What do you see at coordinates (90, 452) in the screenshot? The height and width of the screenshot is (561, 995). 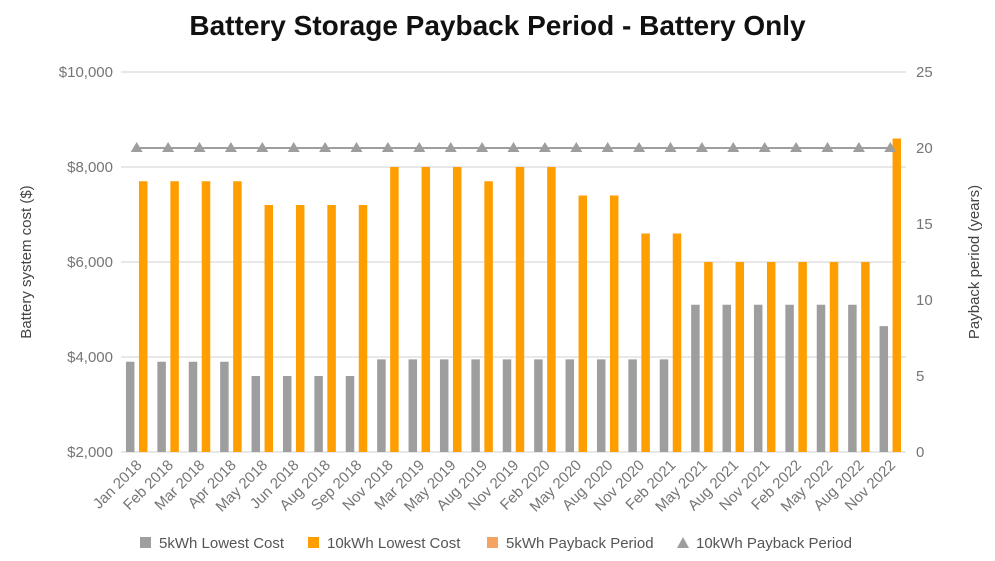 I see `y-tick-label: $2,000` at bounding box center [90, 452].